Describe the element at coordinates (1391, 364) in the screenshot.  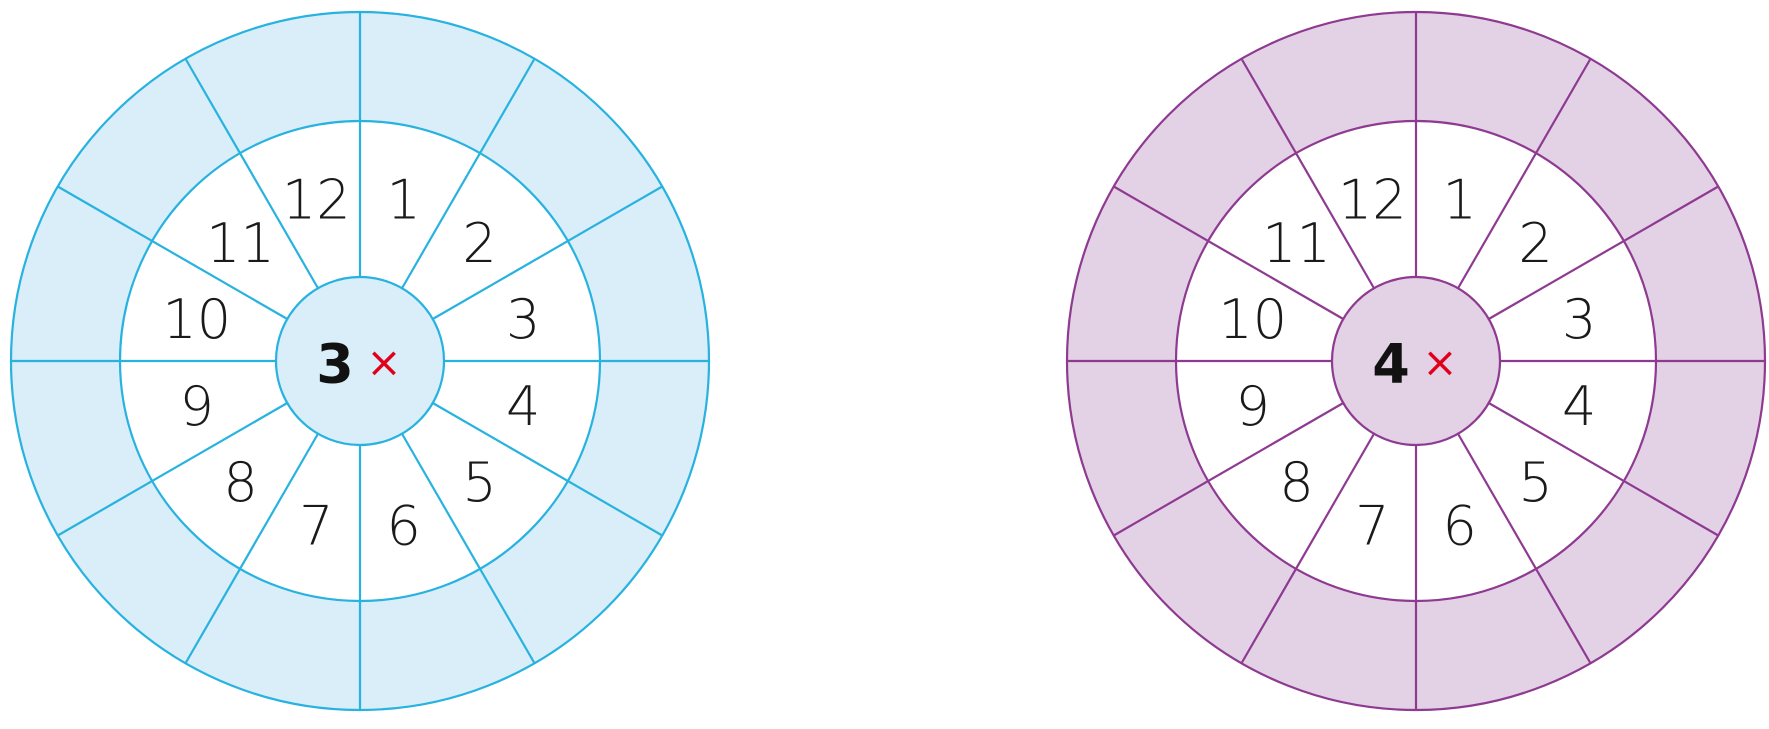
I see `multiplier-label: 4` at that location.